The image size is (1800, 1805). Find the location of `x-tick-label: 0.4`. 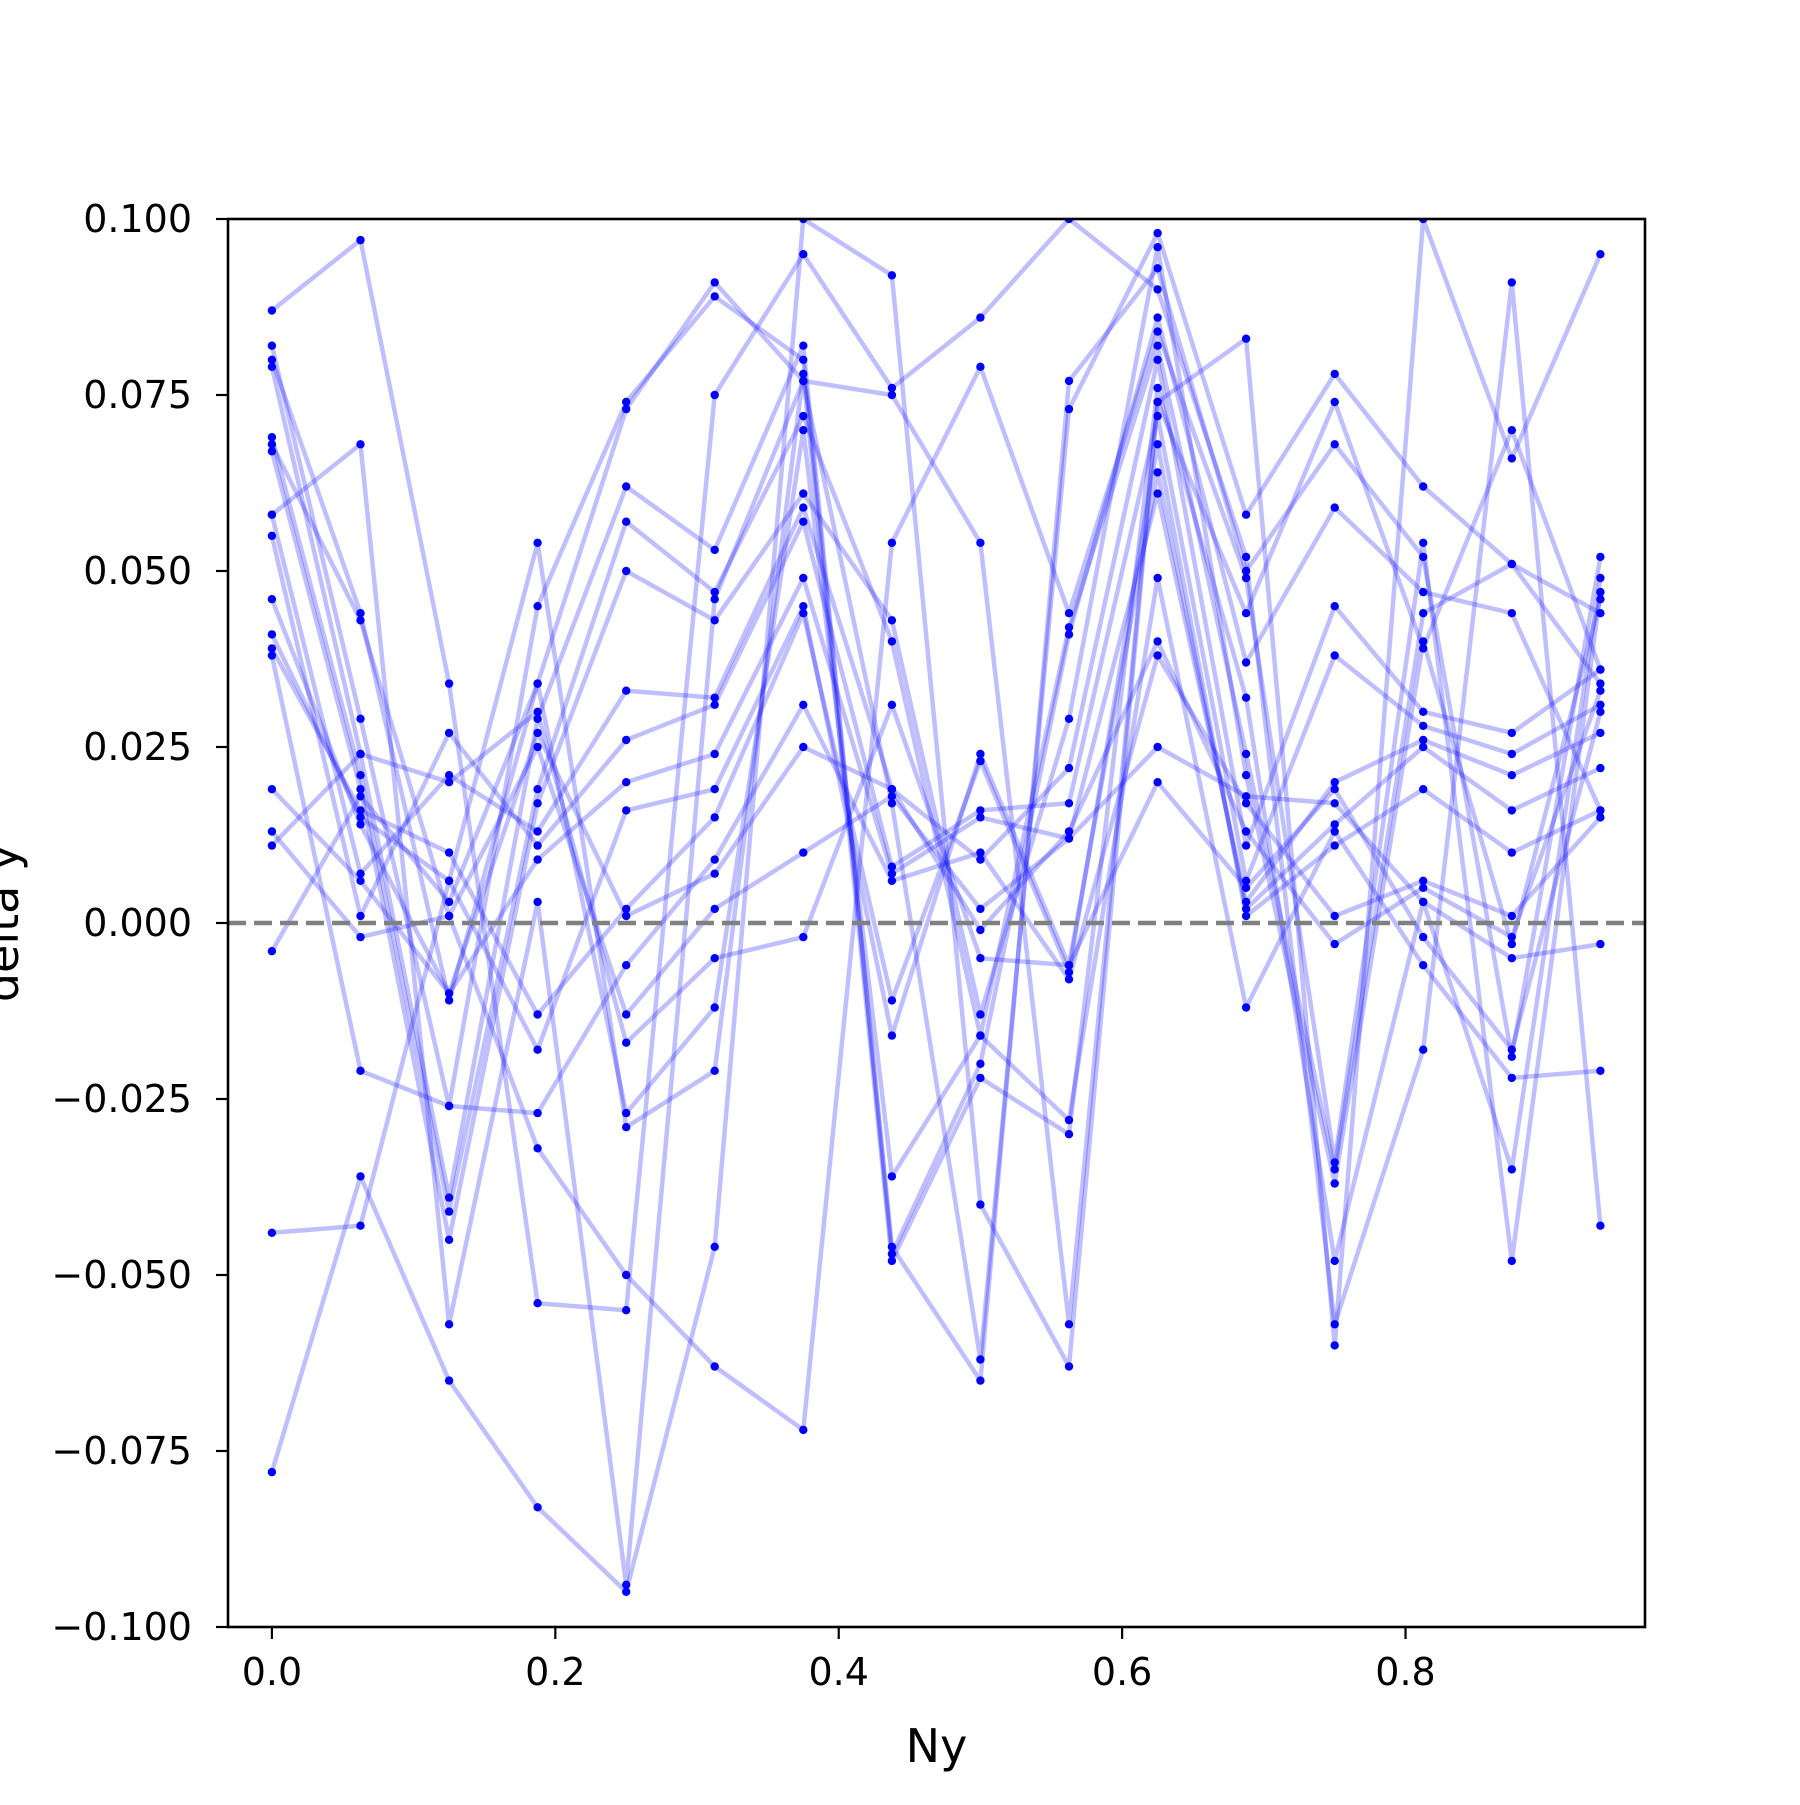

x-tick-label: 0.4 is located at coordinates (839, 1672).